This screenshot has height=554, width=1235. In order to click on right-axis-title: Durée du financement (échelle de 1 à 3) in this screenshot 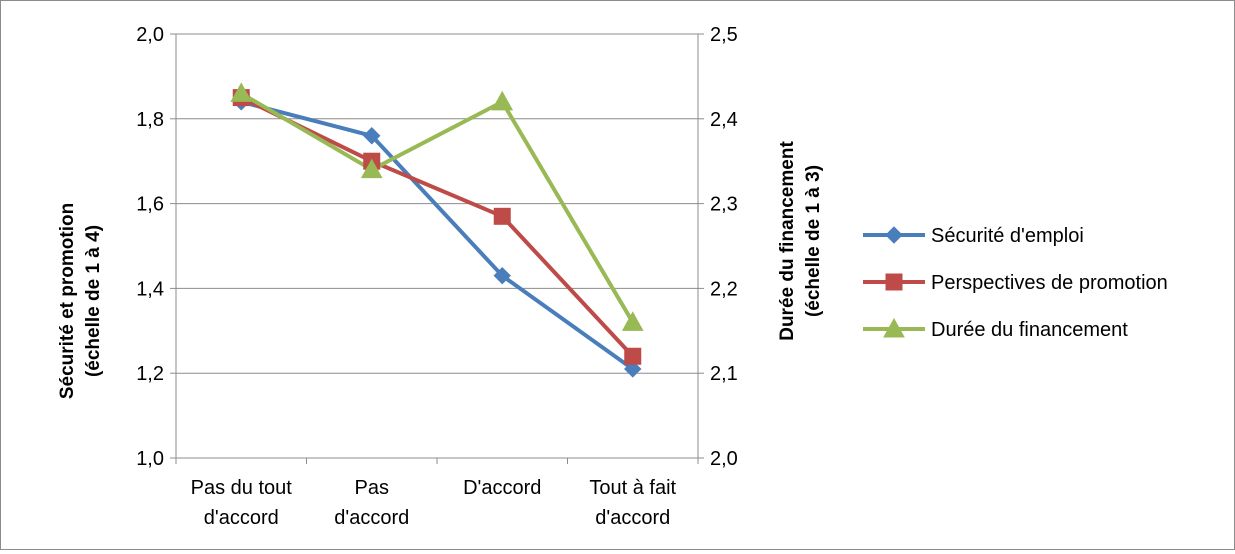, I will do `click(800, 241)`.